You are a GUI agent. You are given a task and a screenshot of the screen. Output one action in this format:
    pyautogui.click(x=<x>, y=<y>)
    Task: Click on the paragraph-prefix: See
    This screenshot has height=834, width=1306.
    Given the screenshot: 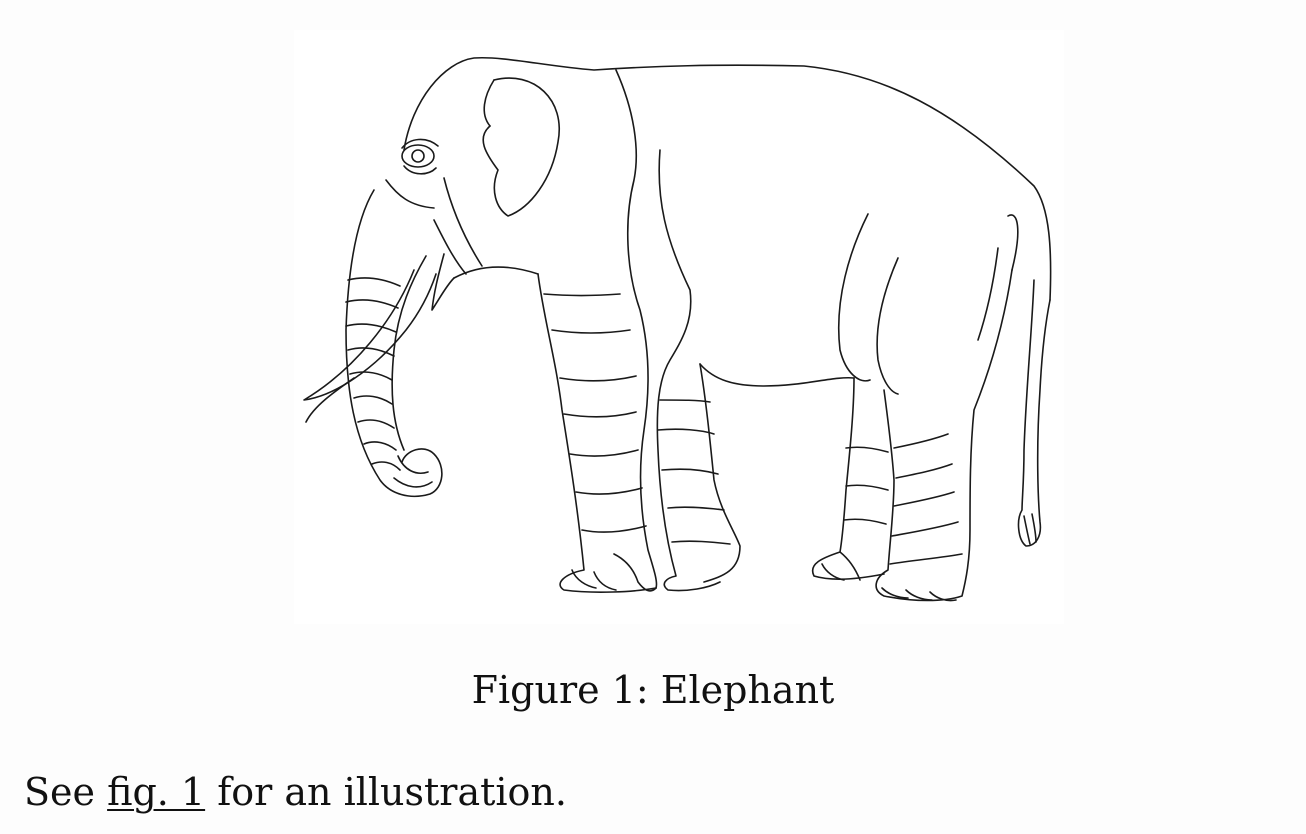 What is the action you would take?
    pyautogui.click(x=66, y=792)
    